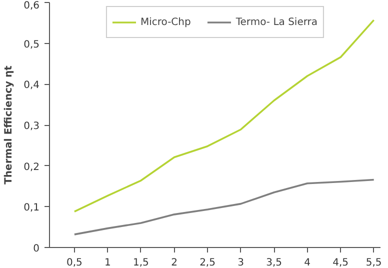 The height and width of the screenshot is (268, 388). Describe the element at coordinates (208, 263) in the screenshot. I see `x-tick-label: 2,5` at that location.